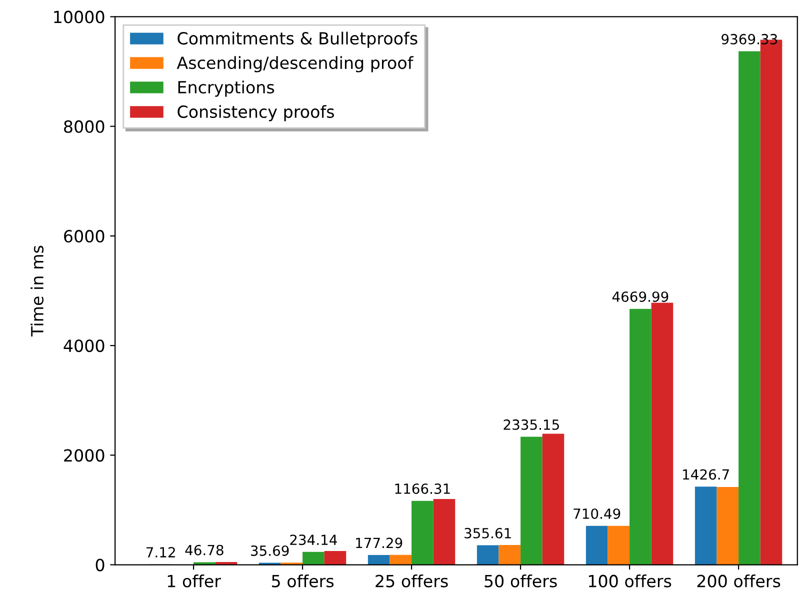  What do you see at coordinates (270, 550) in the screenshot?
I see `data-label: 35.69` at bounding box center [270, 550].